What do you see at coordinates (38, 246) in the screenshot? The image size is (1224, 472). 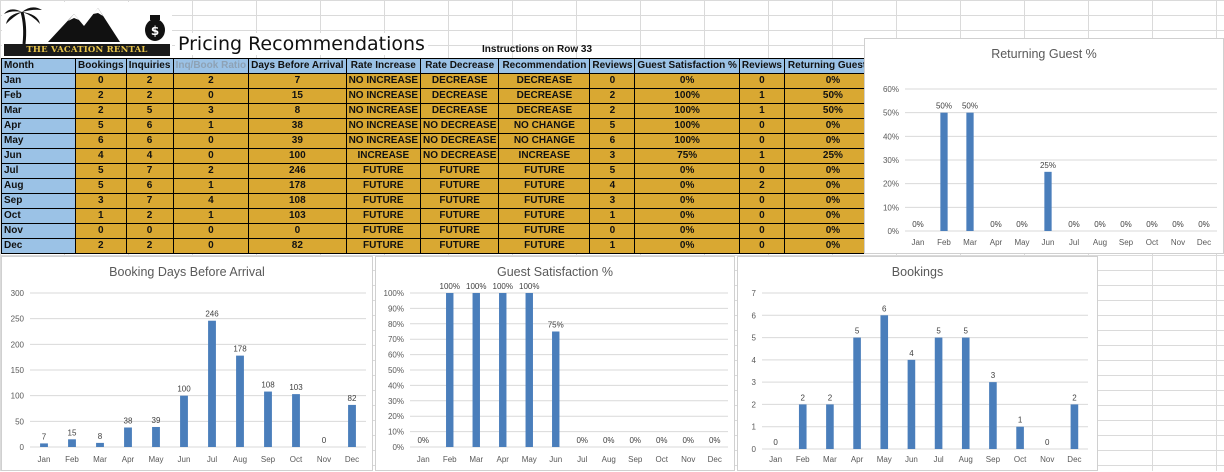 I see `cell-month: Dec` at bounding box center [38, 246].